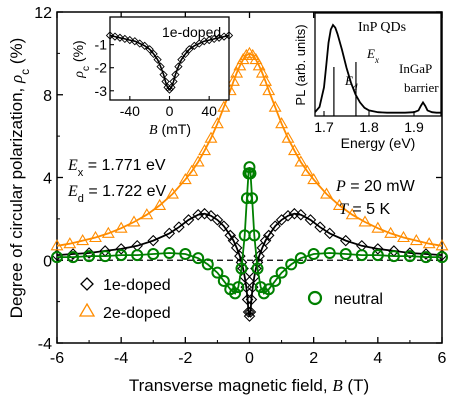 This screenshot has height=398, width=455. Describe the element at coordinates (45, 344) in the screenshot. I see `main-y-tick-label: -4` at that location.